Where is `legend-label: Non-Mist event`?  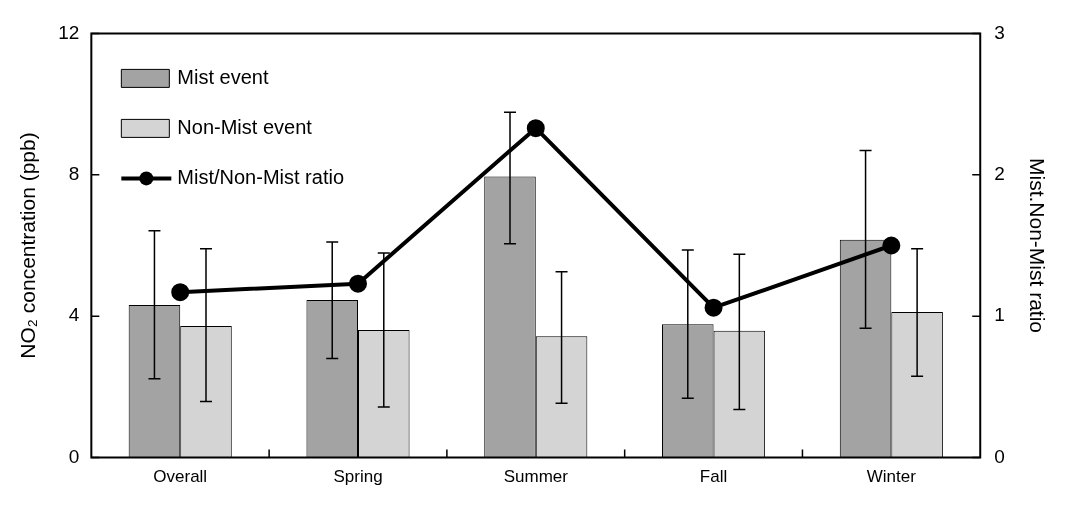 legend-label: Non-Mist event is located at coordinates (245, 126).